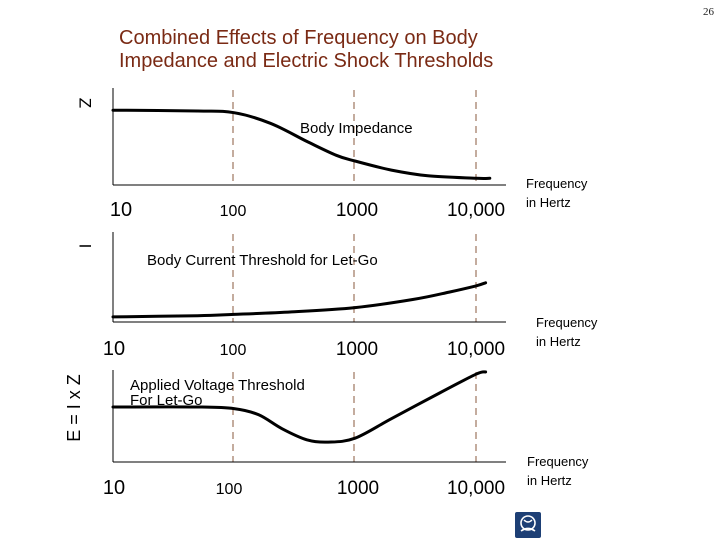 The image size is (720, 540). Describe the element at coordinates (114, 349) in the screenshot. I see `chart-2-tick-label-10: 10` at that location.